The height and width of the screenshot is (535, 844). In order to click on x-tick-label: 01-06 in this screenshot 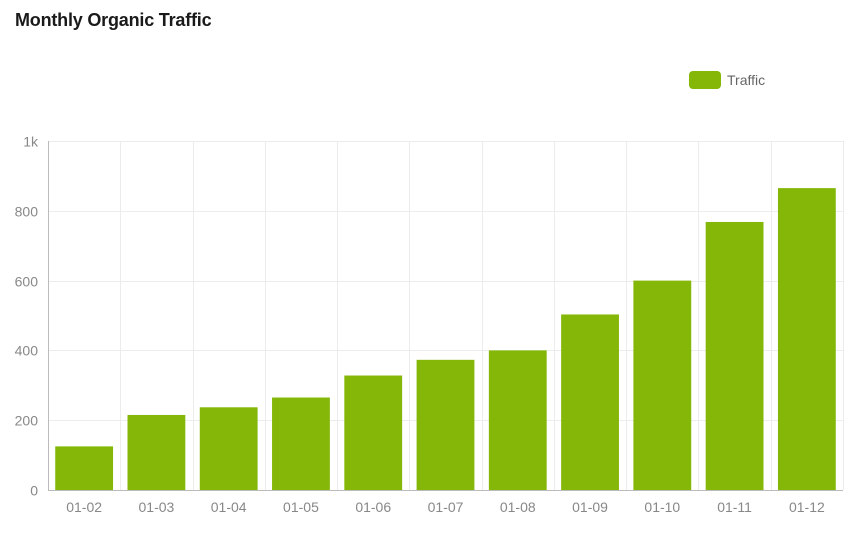, I will do `click(373, 507)`.